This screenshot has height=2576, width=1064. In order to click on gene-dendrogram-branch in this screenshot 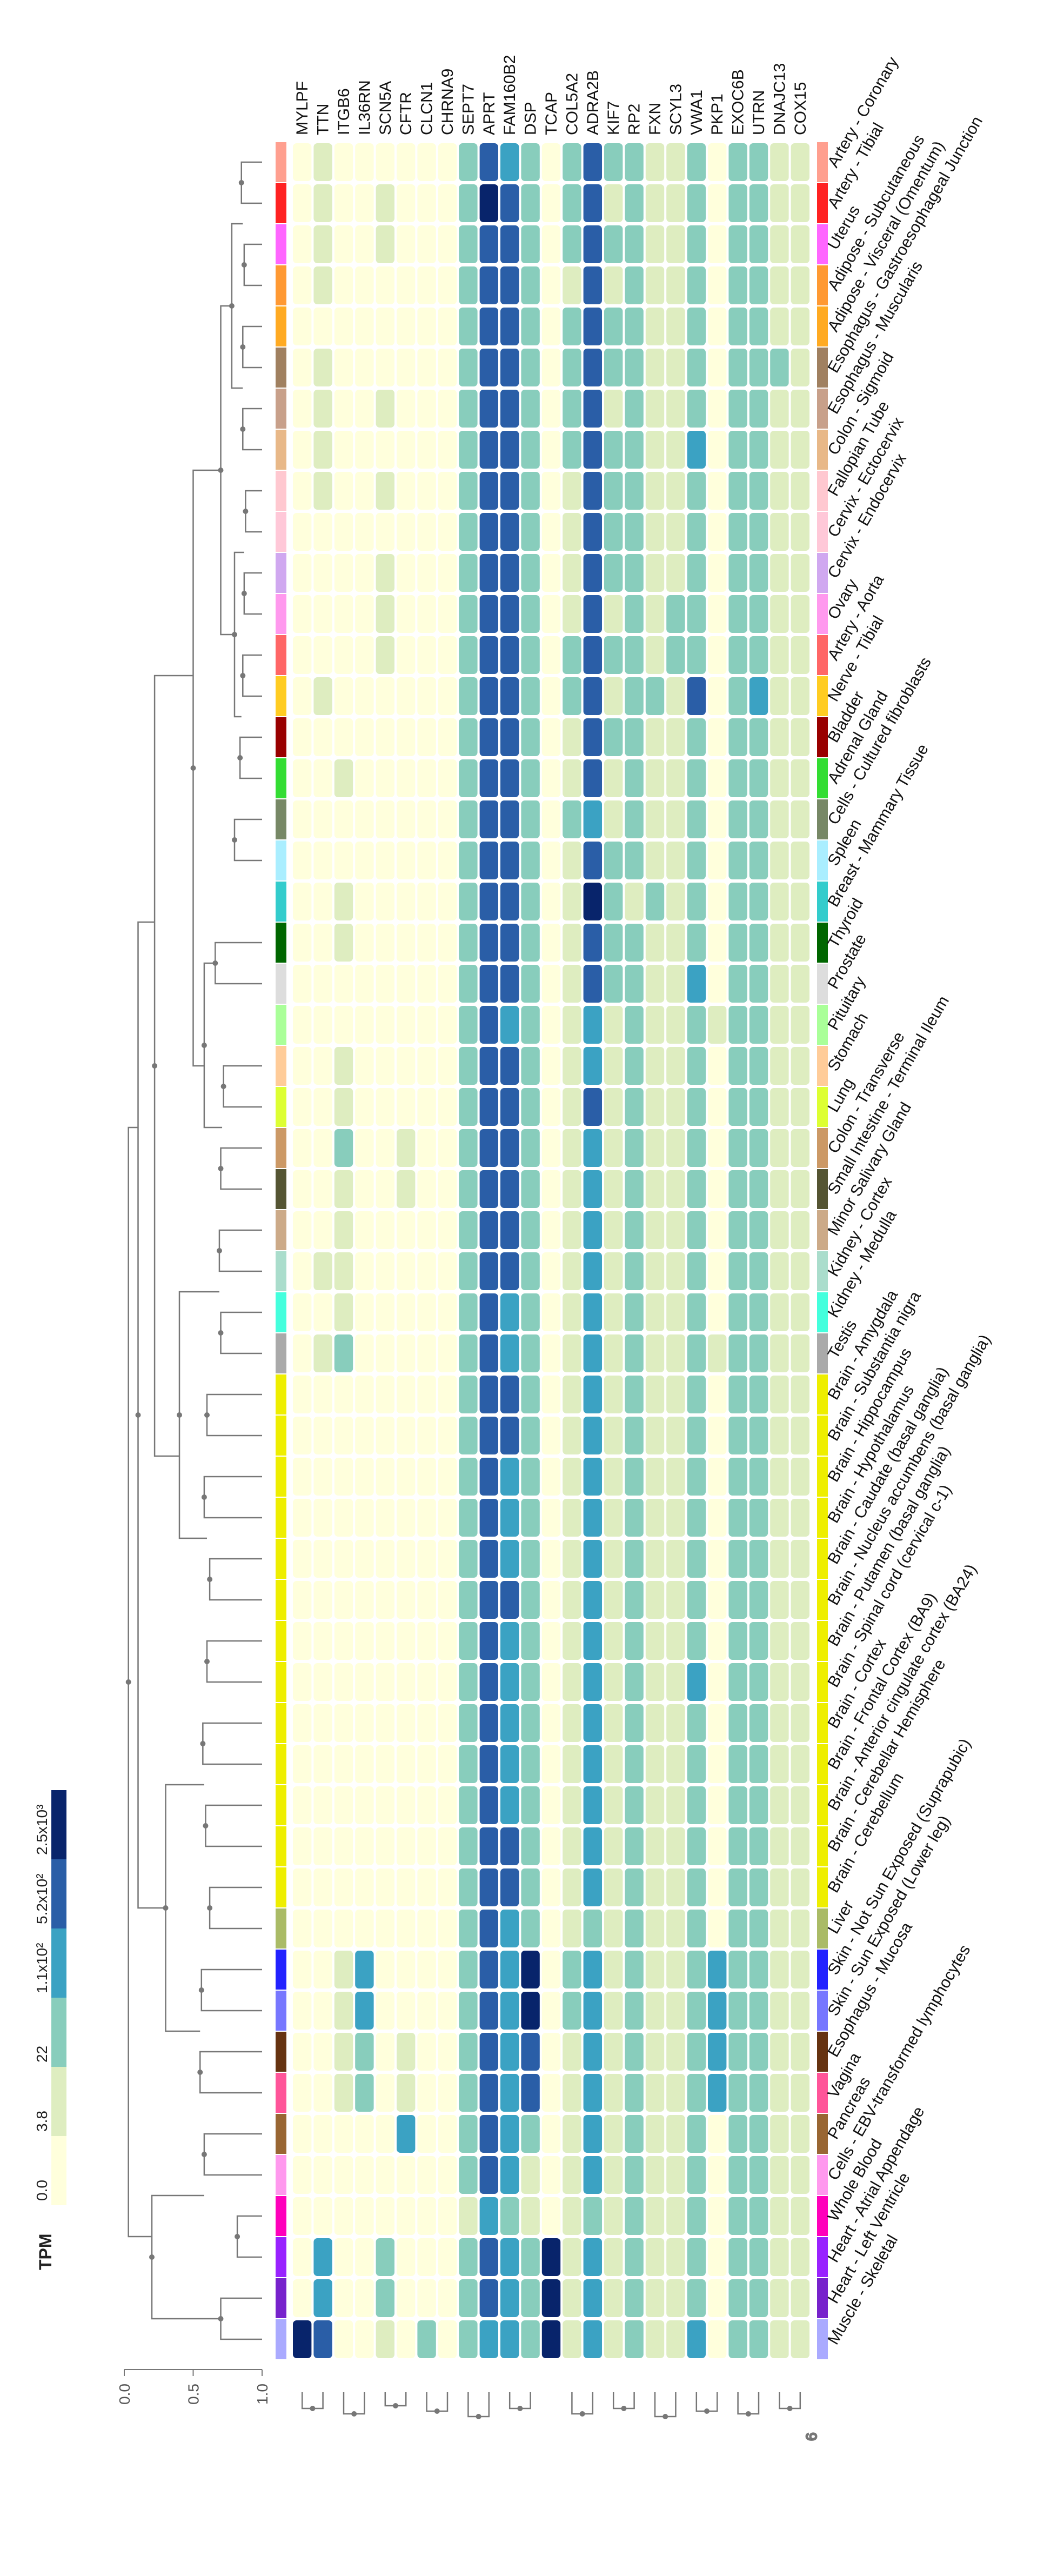, I will do `click(438, 2402)`.